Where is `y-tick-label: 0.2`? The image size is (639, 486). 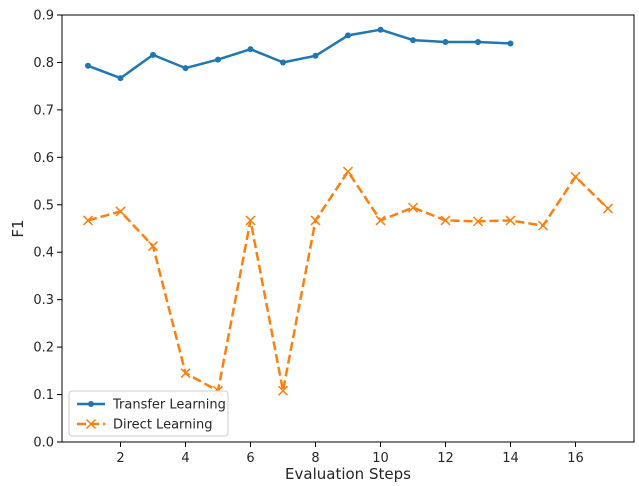
y-tick-label: 0.2 is located at coordinates (43, 348).